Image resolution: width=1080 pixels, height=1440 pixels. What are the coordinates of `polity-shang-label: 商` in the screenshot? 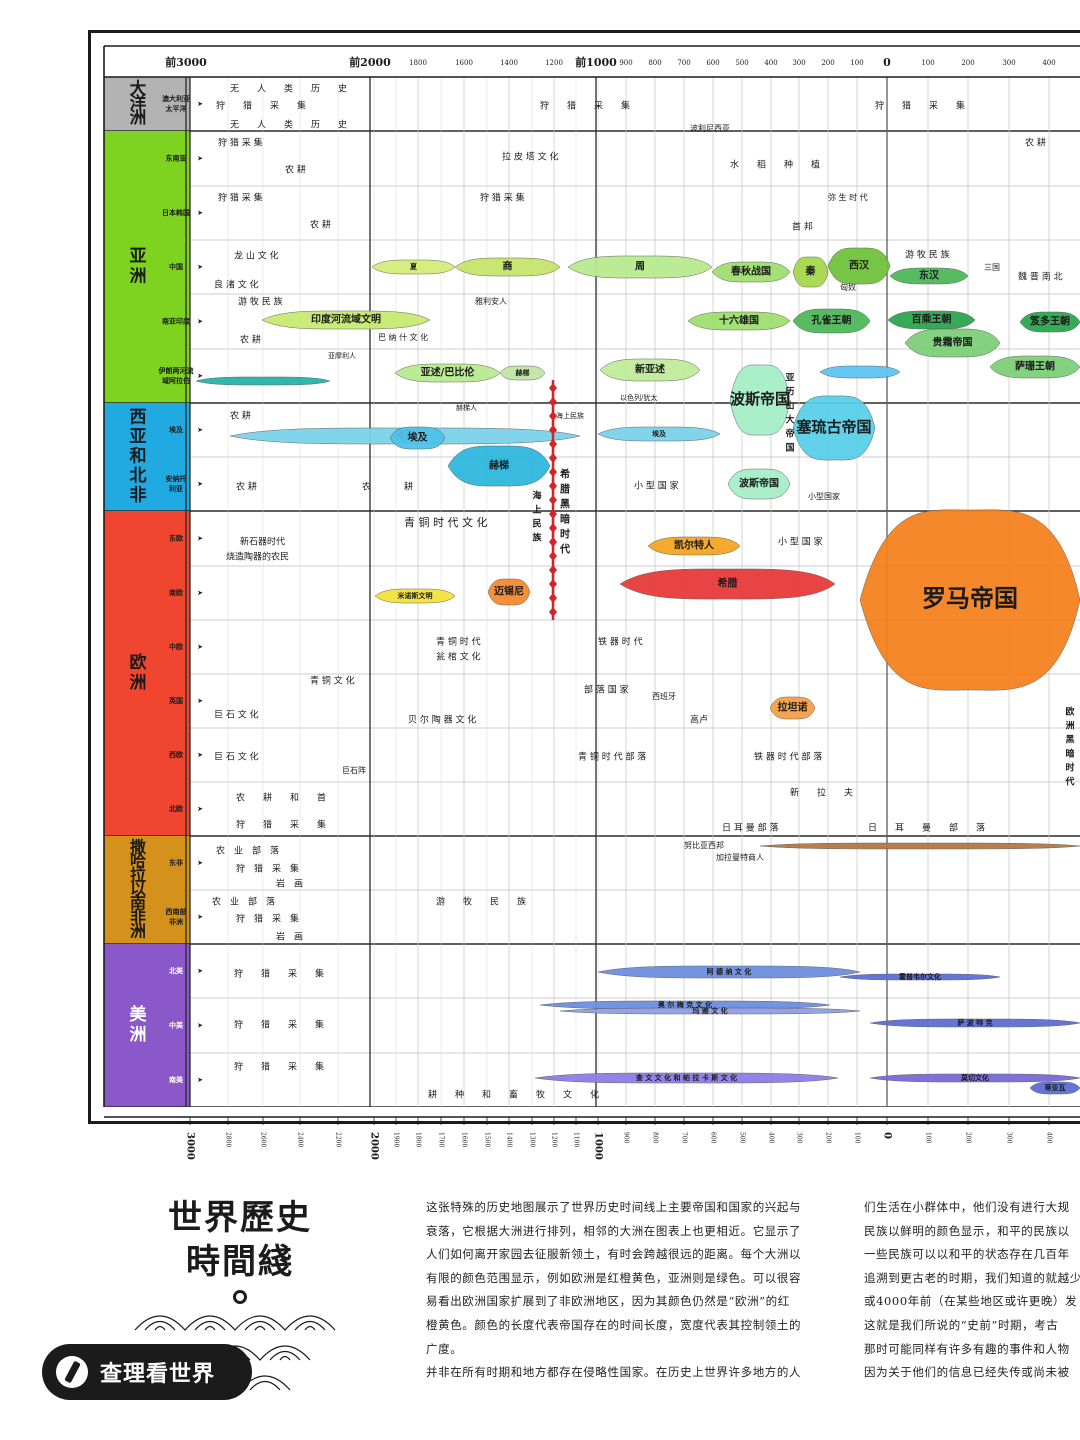 It's located at (508, 266).